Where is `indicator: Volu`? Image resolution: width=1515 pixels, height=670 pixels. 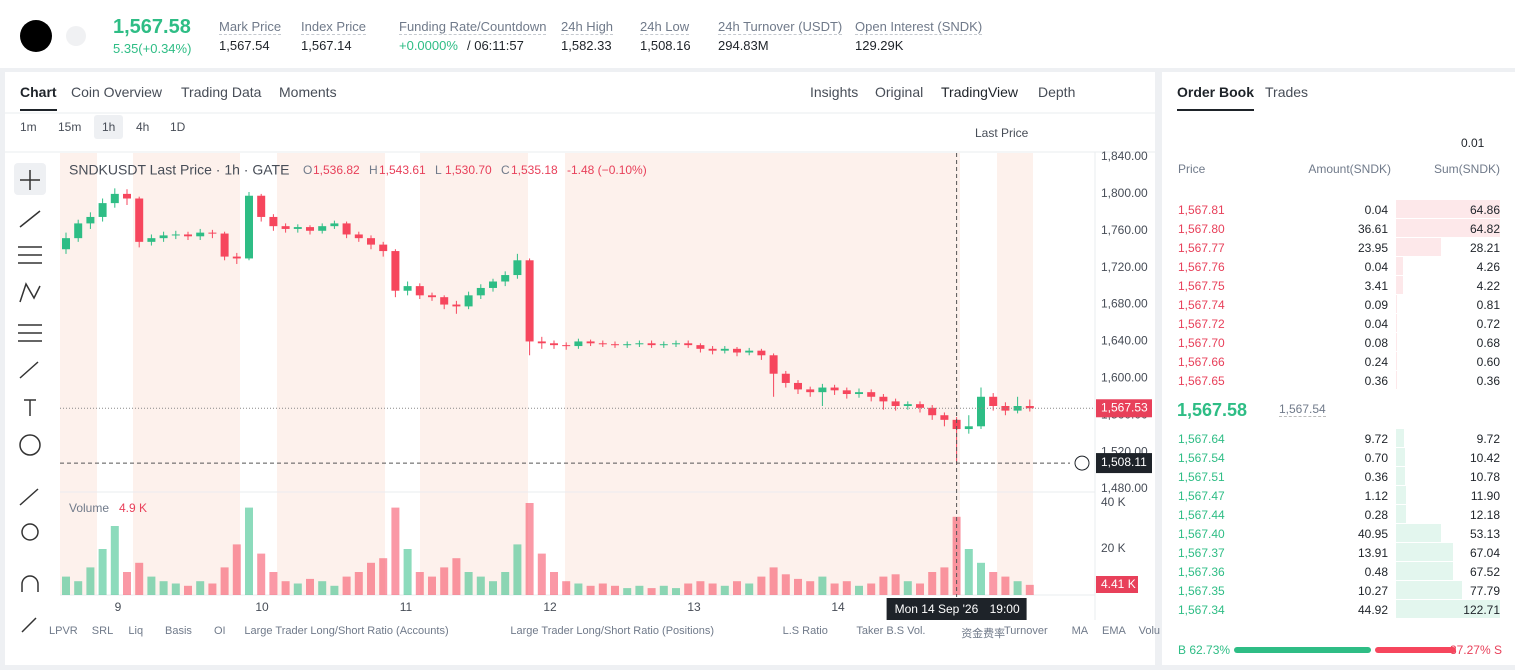
indicator: Volu is located at coordinates (1149, 631).